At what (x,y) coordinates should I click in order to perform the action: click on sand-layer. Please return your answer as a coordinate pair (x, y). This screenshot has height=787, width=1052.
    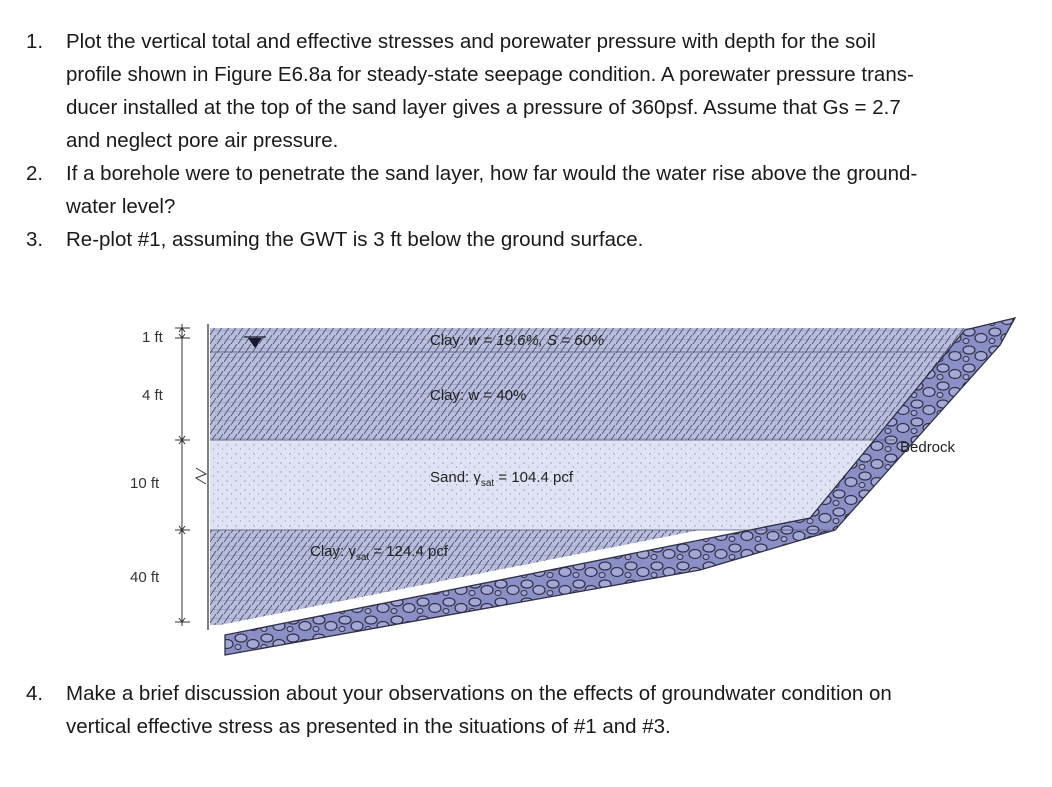
    Looking at the image, I should click on (552, 485).